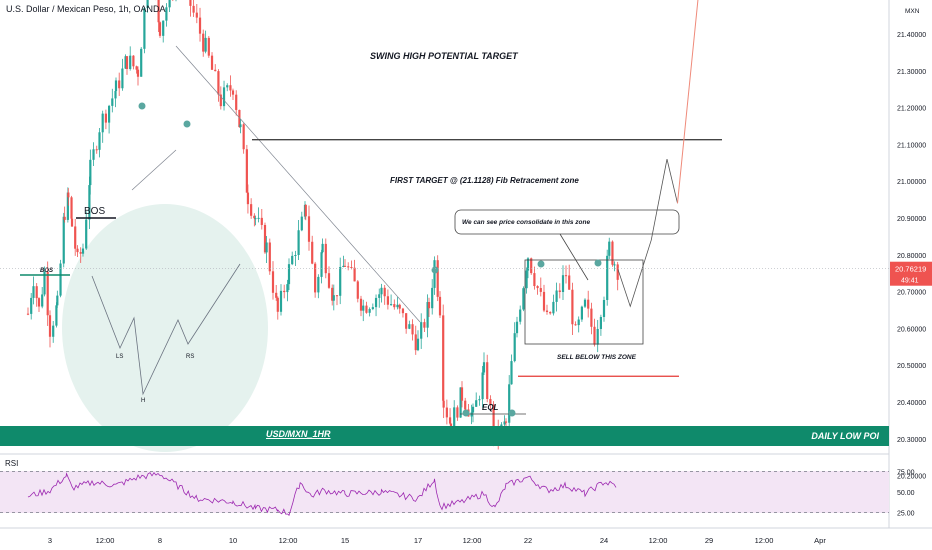 The height and width of the screenshot is (550, 932). Describe the element at coordinates (910, 269) in the screenshot. I see `current-price-badge-text: 20.76219` at that location.